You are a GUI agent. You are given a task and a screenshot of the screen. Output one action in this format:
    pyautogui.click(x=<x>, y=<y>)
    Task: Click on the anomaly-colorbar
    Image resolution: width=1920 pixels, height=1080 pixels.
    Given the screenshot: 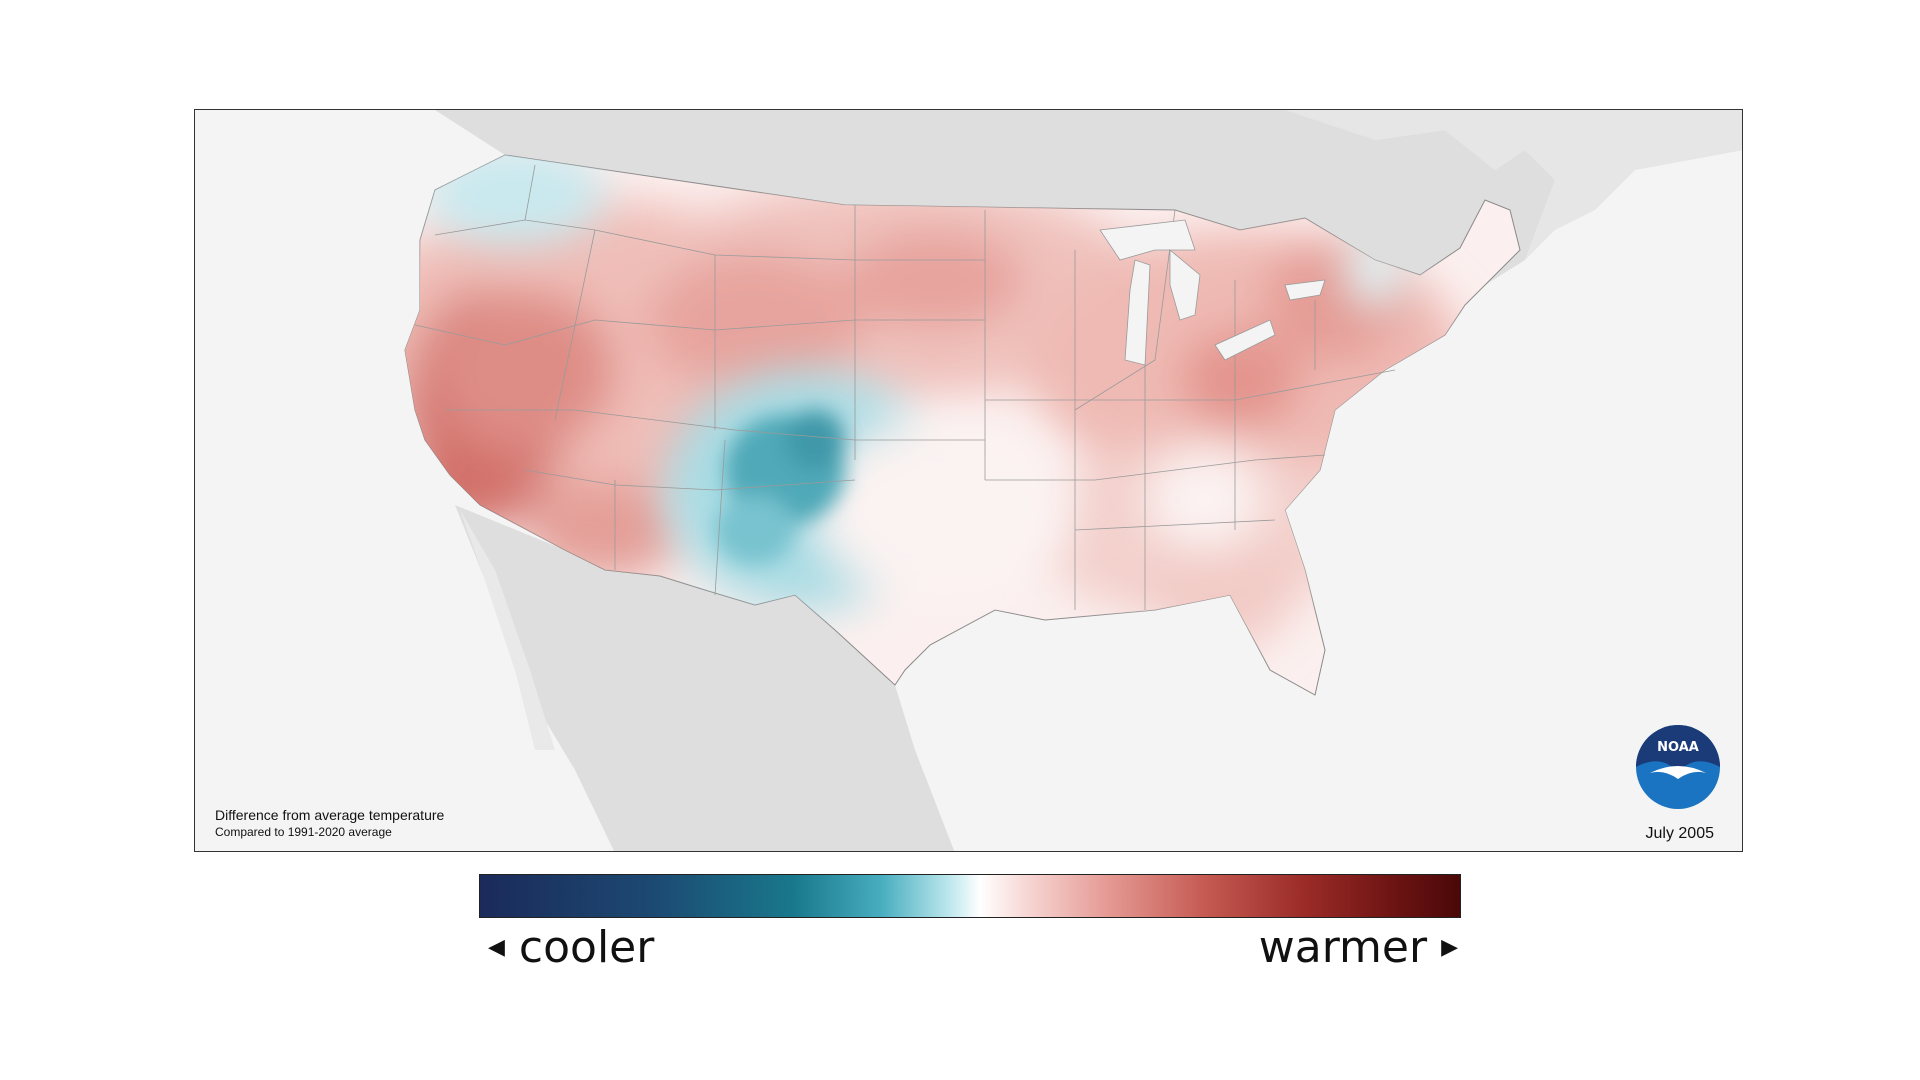 What is the action you would take?
    pyautogui.click(x=970, y=896)
    